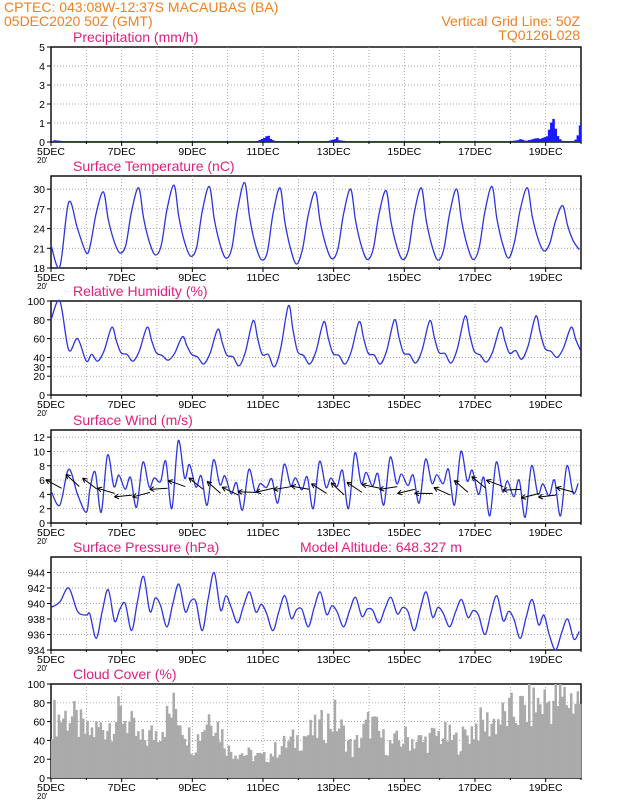 This screenshot has width=618, height=800. I want to click on y-tick-label: 6, so click(42, 481).